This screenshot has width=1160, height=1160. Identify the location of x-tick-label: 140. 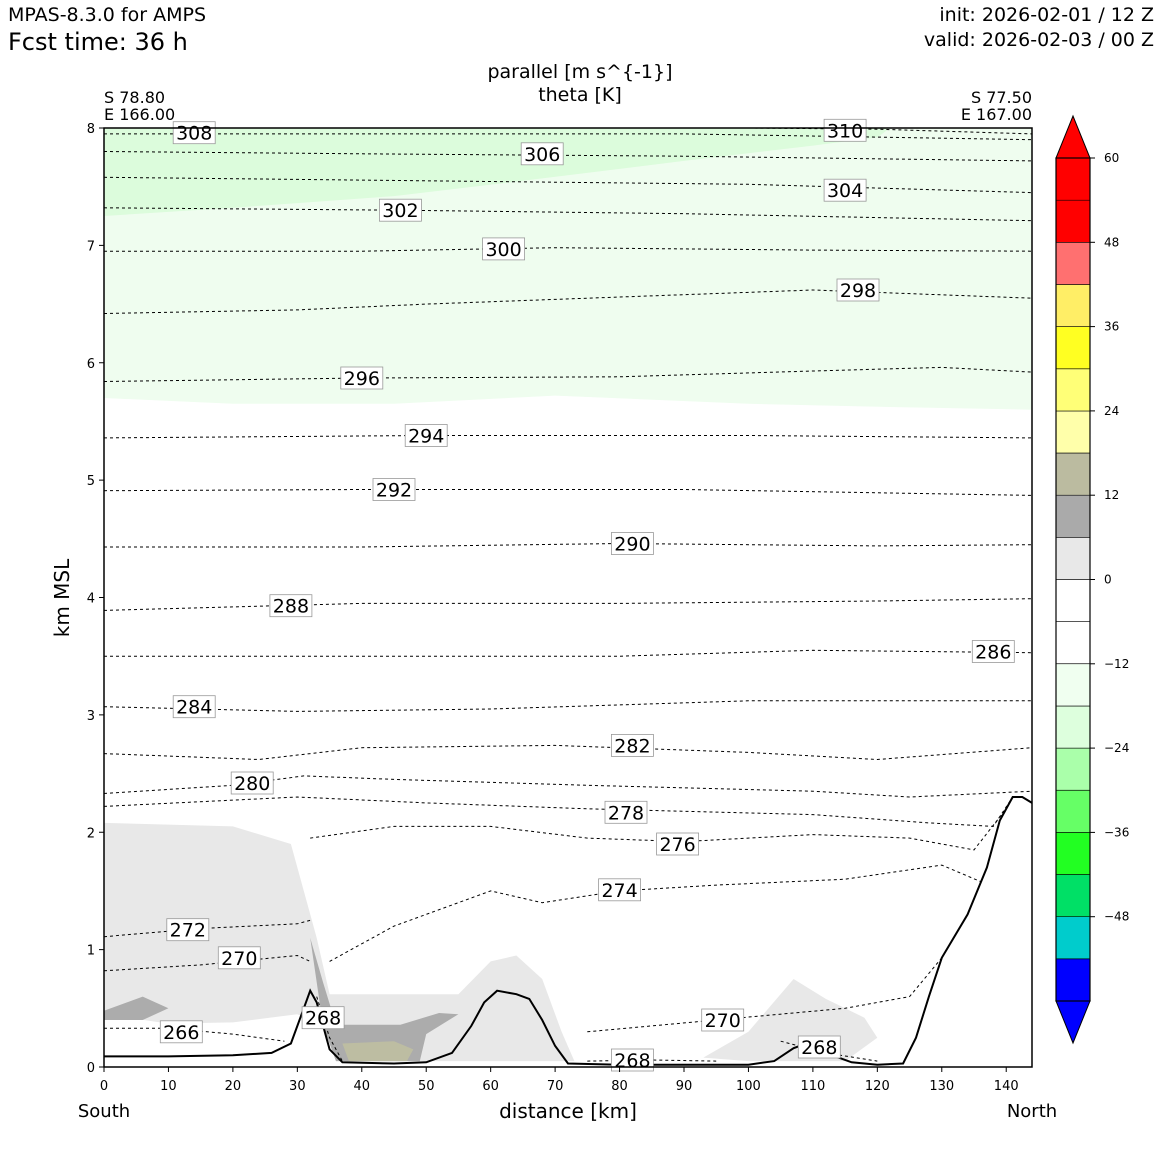
(1006, 1086).